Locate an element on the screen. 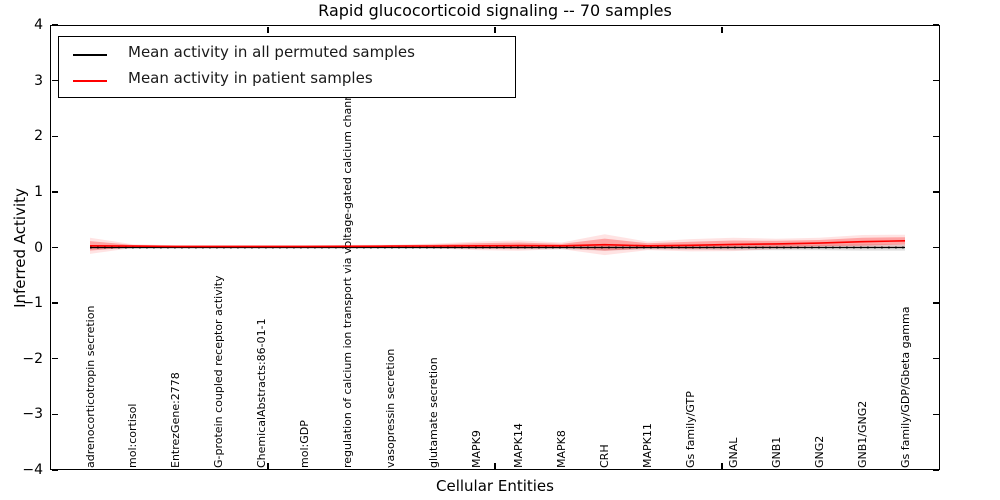 Image resolution: width=1000 pixels, height=500 pixels. ytick-label: −1 is located at coordinates (32, 303).